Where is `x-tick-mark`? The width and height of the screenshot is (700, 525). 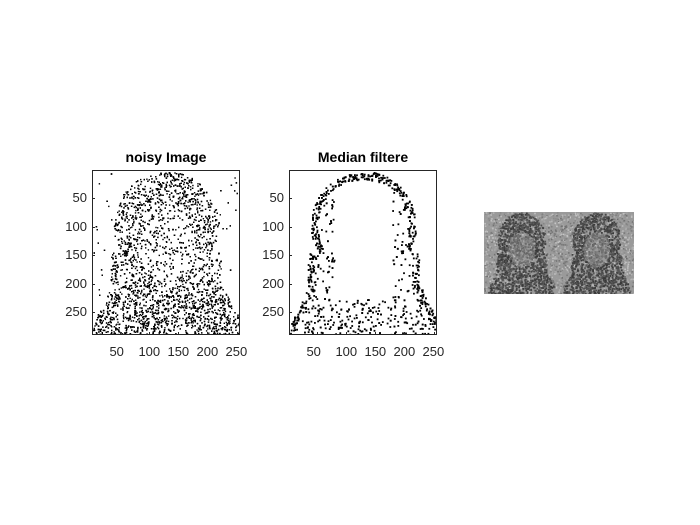 x-tick-mark is located at coordinates (208, 333).